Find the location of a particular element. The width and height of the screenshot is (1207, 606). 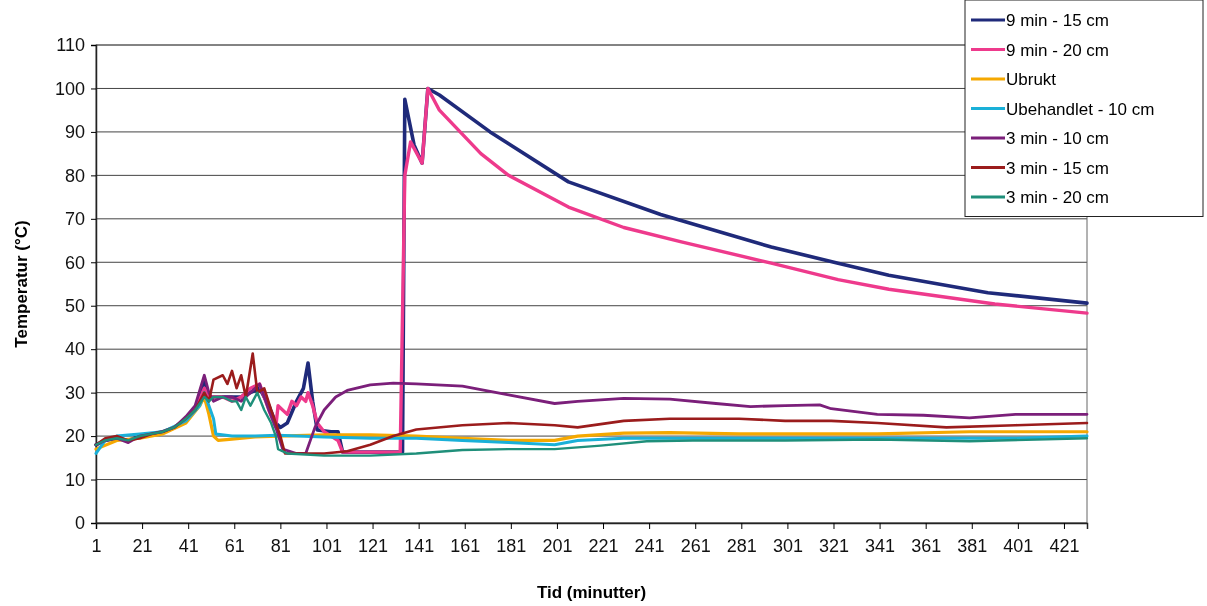

legend-label: Ubrukt is located at coordinates (1031, 79).